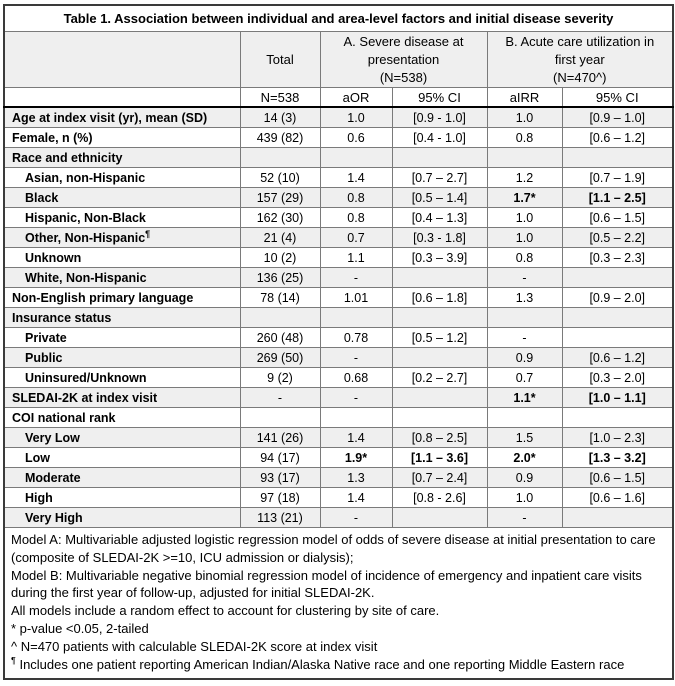  What do you see at coordinates (439, 97) in the screenshot?
I see `col-header-ci-a: 95% CI` at bounding box center [439, 97].